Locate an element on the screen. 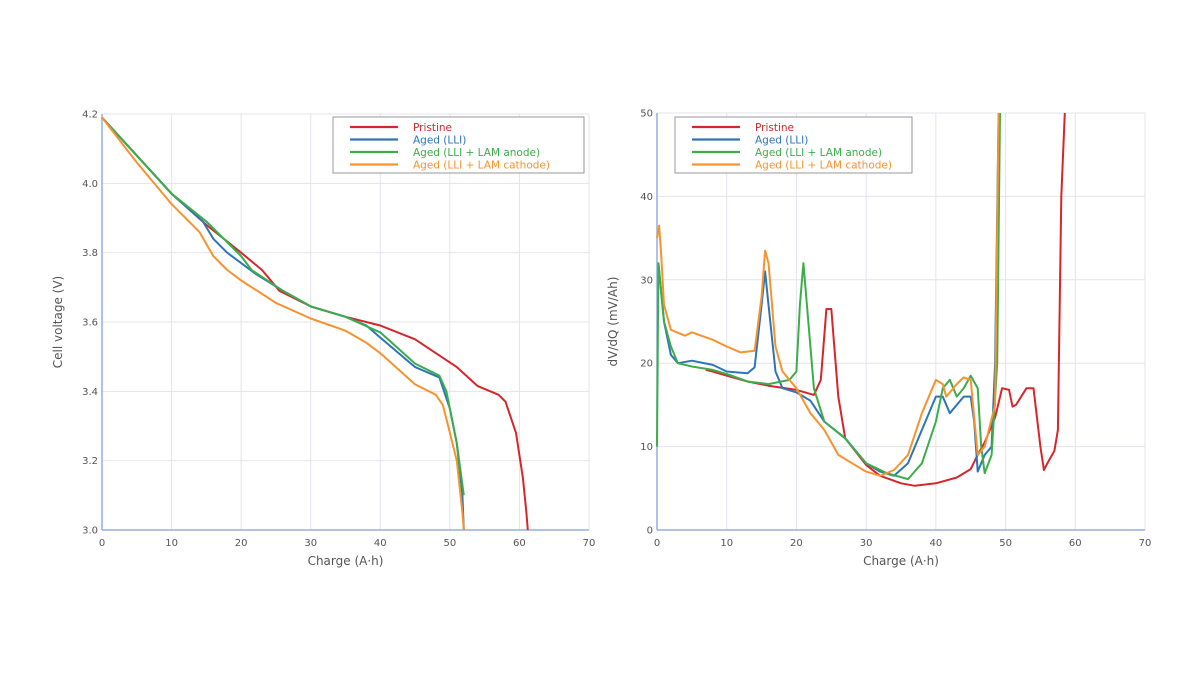 This screenshot has width=1200, height=675. y-axis-label: Cell voltage (V) is located at coordinates (58, 322).